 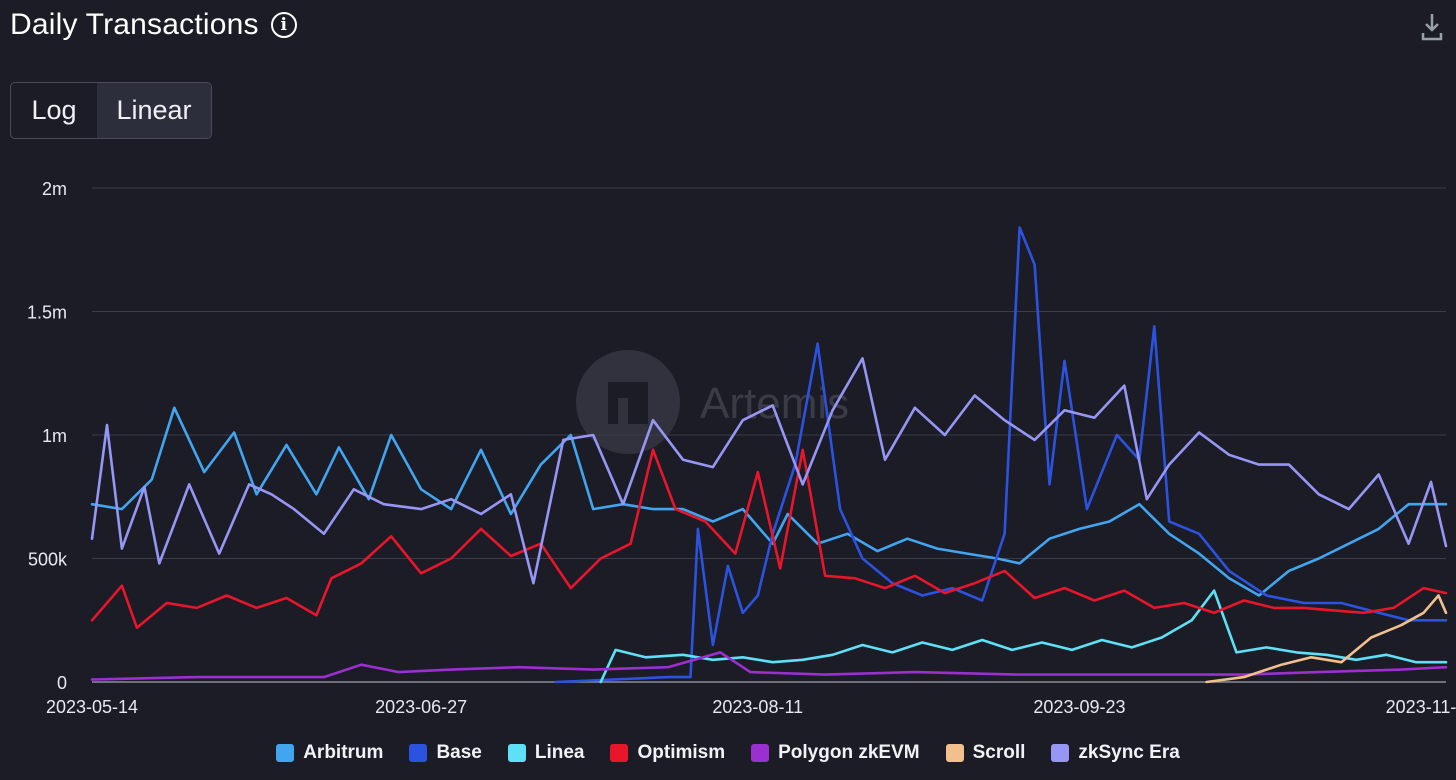 I want to click on legend-item-zksync-era: zkSync Era, so click(x=1115, y=753).